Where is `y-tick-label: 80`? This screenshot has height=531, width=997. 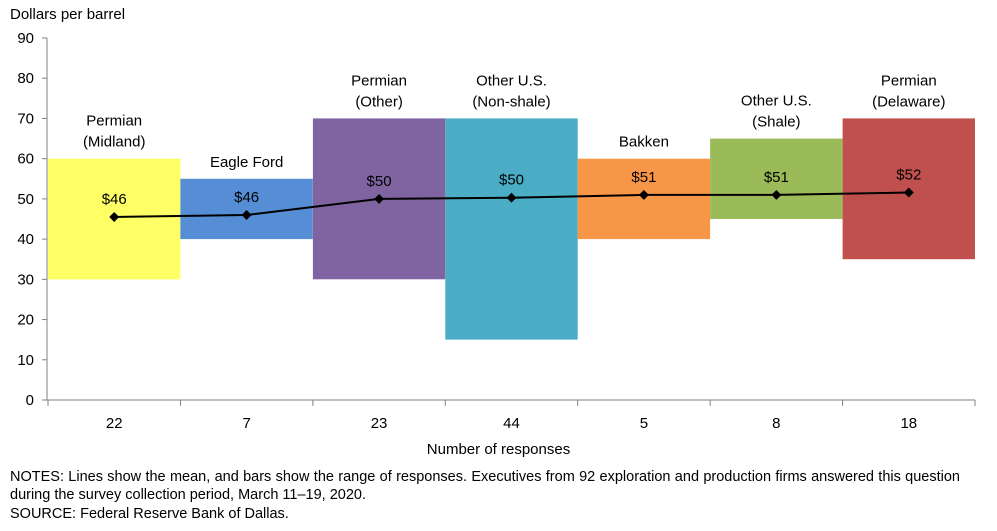 y-tick-label: 80 is located at coordinates (25, 78).